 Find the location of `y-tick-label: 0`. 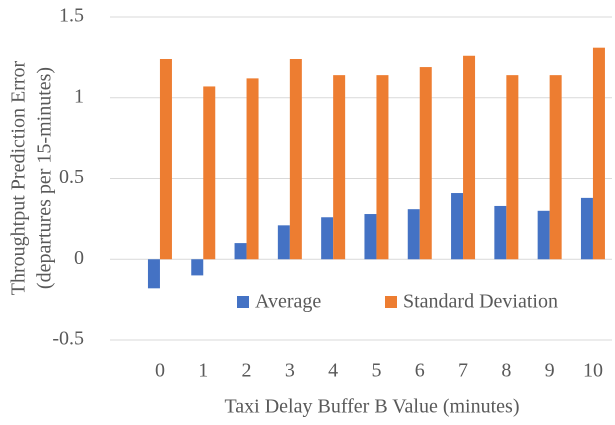

y-tick-label: 0 is located at coordinates (79, 258).